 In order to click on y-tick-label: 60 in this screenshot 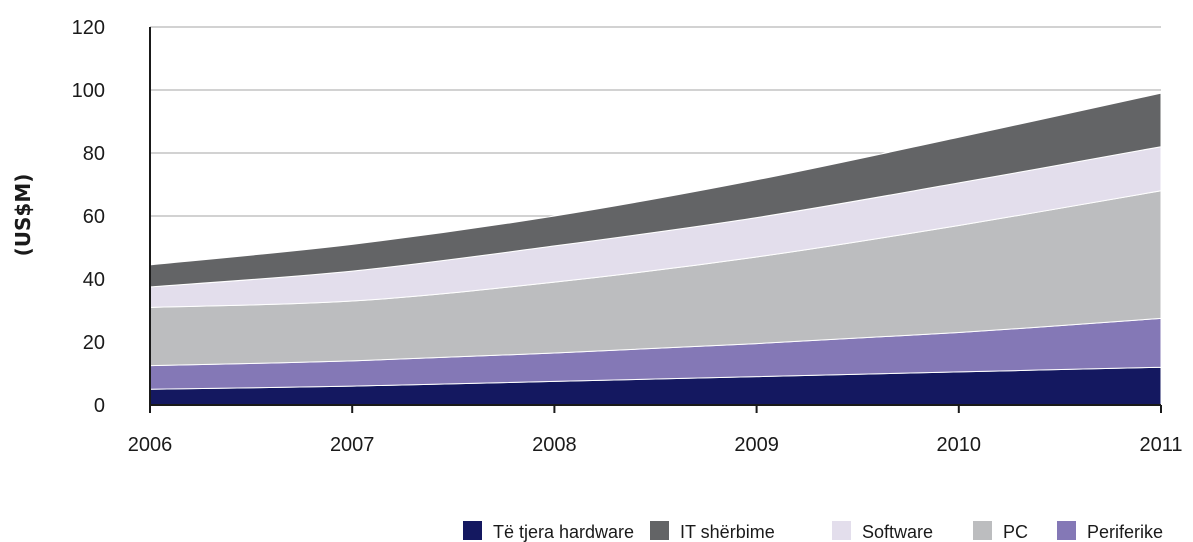, I will do `click(94, 217)`.